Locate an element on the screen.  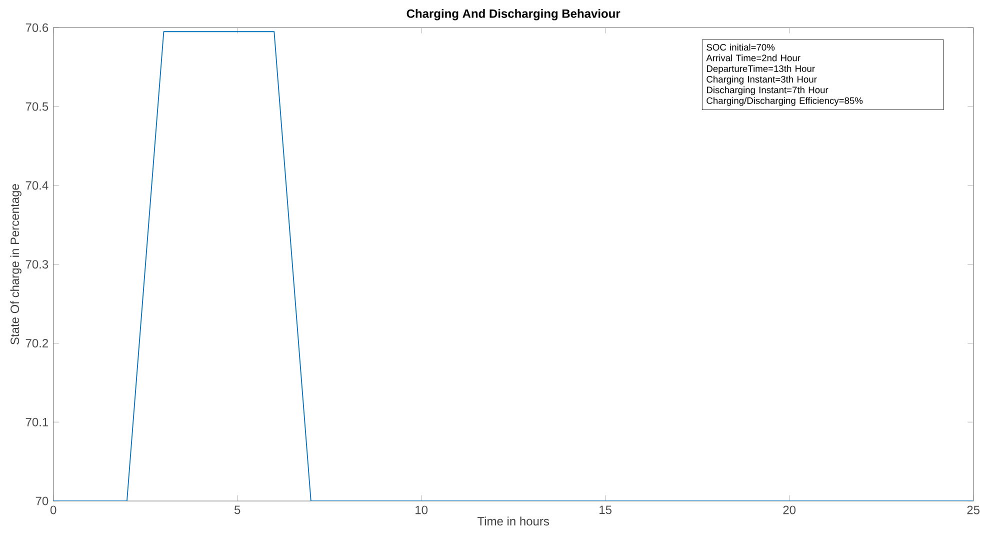
annotation: Charging/Discharging Efficiency=85% is located at coordinates (784, 101).